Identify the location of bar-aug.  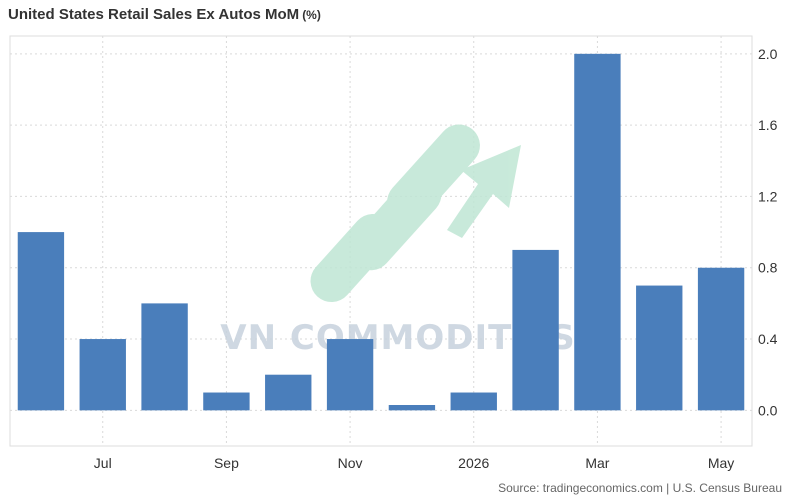
(164, 357).